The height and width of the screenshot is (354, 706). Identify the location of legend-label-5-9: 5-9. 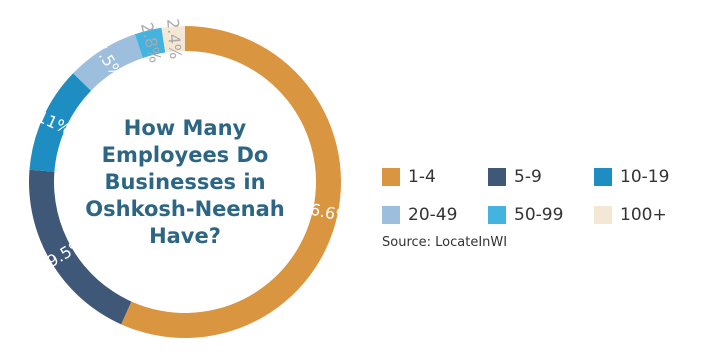
(528, 177).